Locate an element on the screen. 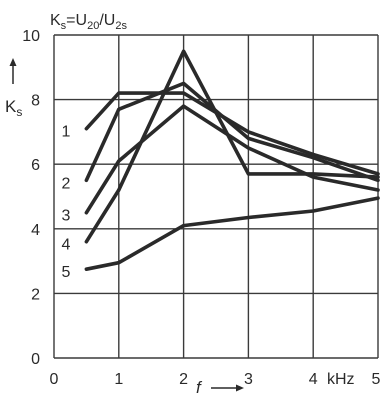  series-label-3: 3 is located at coordinates (66, 216).